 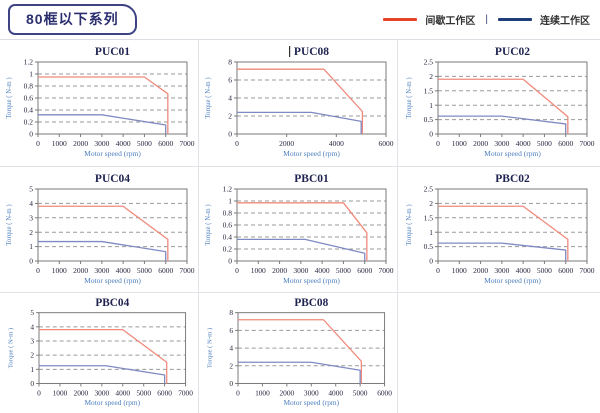 What do you see at coordinates (311, 179) in the screenshot?
I see `svg-text: PBC01` at bounding box center [311, 179].